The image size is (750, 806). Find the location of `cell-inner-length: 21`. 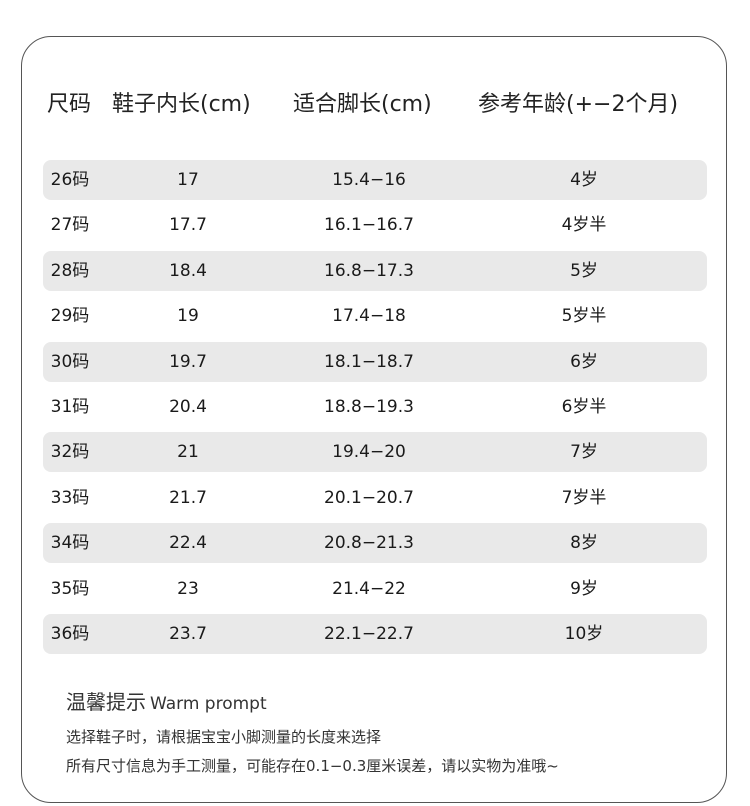

cell-inner-length: 21 is located at coordinates (188, 452).